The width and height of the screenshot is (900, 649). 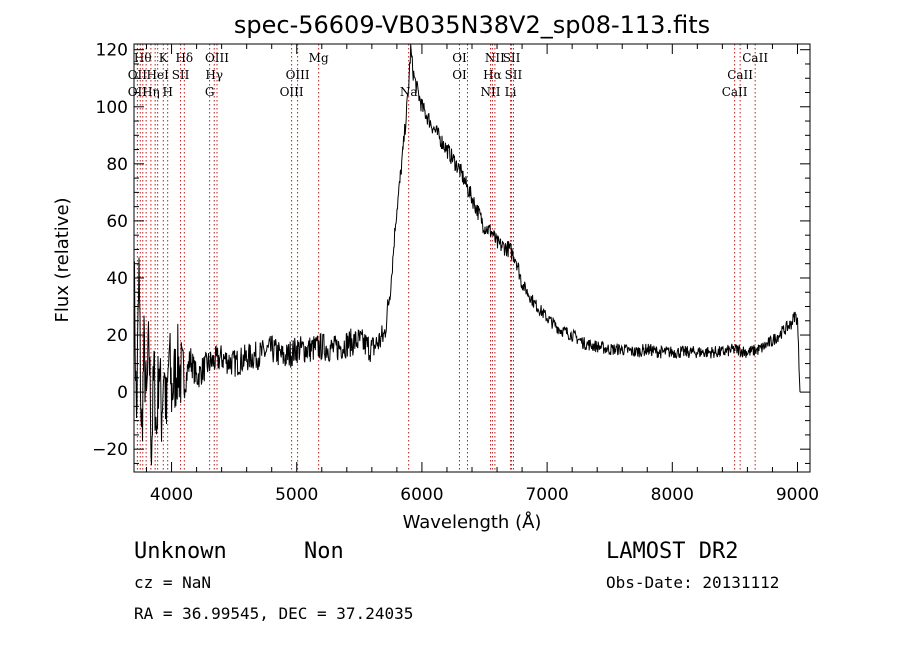 What do you see at coordinates (117, 336) in the screenshot?
I see `y-tick-label: 20` at bounding box center [117, 336].